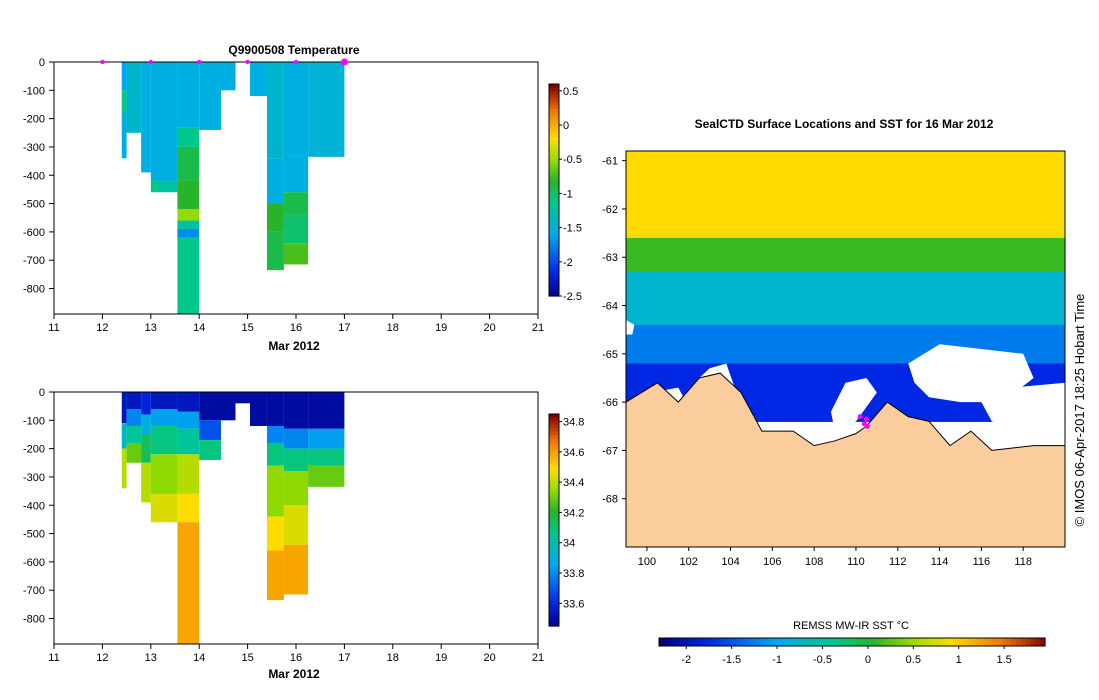  What do you see at coordinates (959, 660) in the screenshot?
I see `sst-colorbar-tick-label: 1` at bounding box center [959, 660].